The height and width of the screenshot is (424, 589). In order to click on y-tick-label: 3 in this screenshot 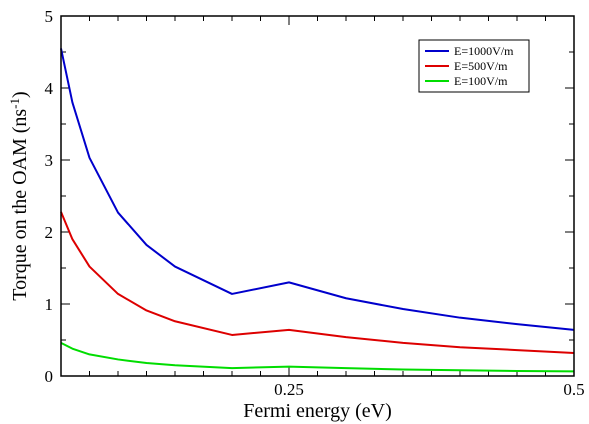, I will do `click(49, 160)`.